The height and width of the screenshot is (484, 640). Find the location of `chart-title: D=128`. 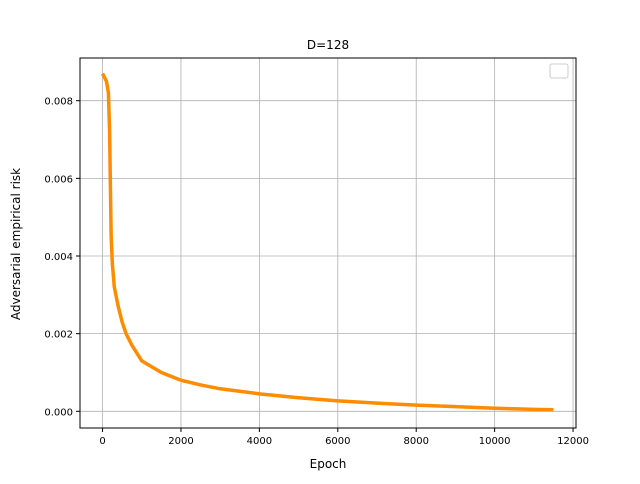

chart-title: D=128 is located at coordinates (328, 45).